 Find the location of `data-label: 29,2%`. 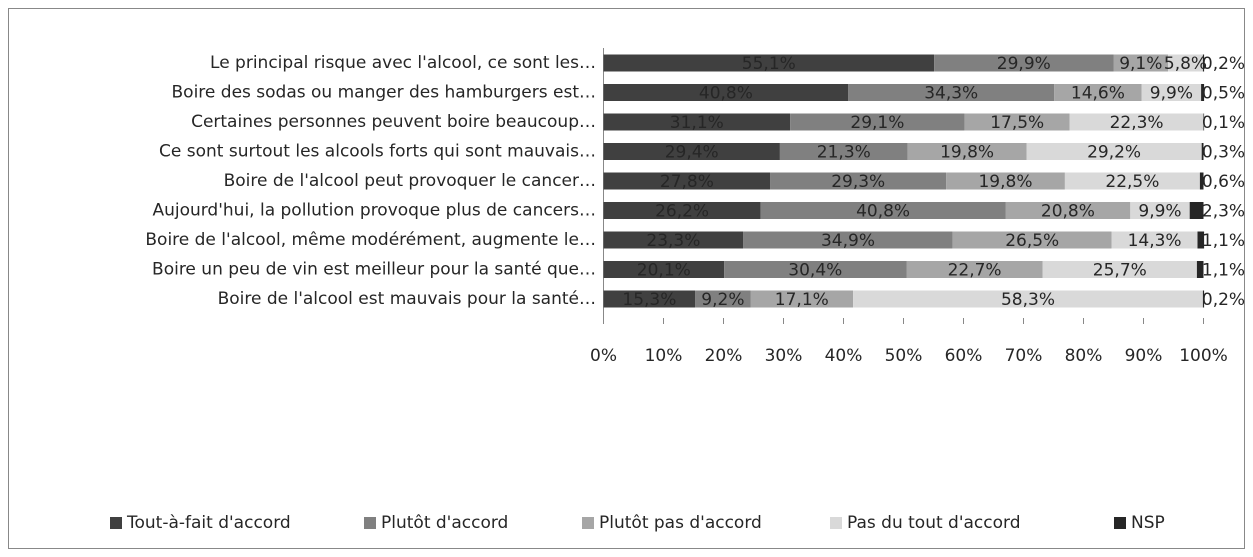

data-label: 29,2% is located at coordinates (1114, 153).